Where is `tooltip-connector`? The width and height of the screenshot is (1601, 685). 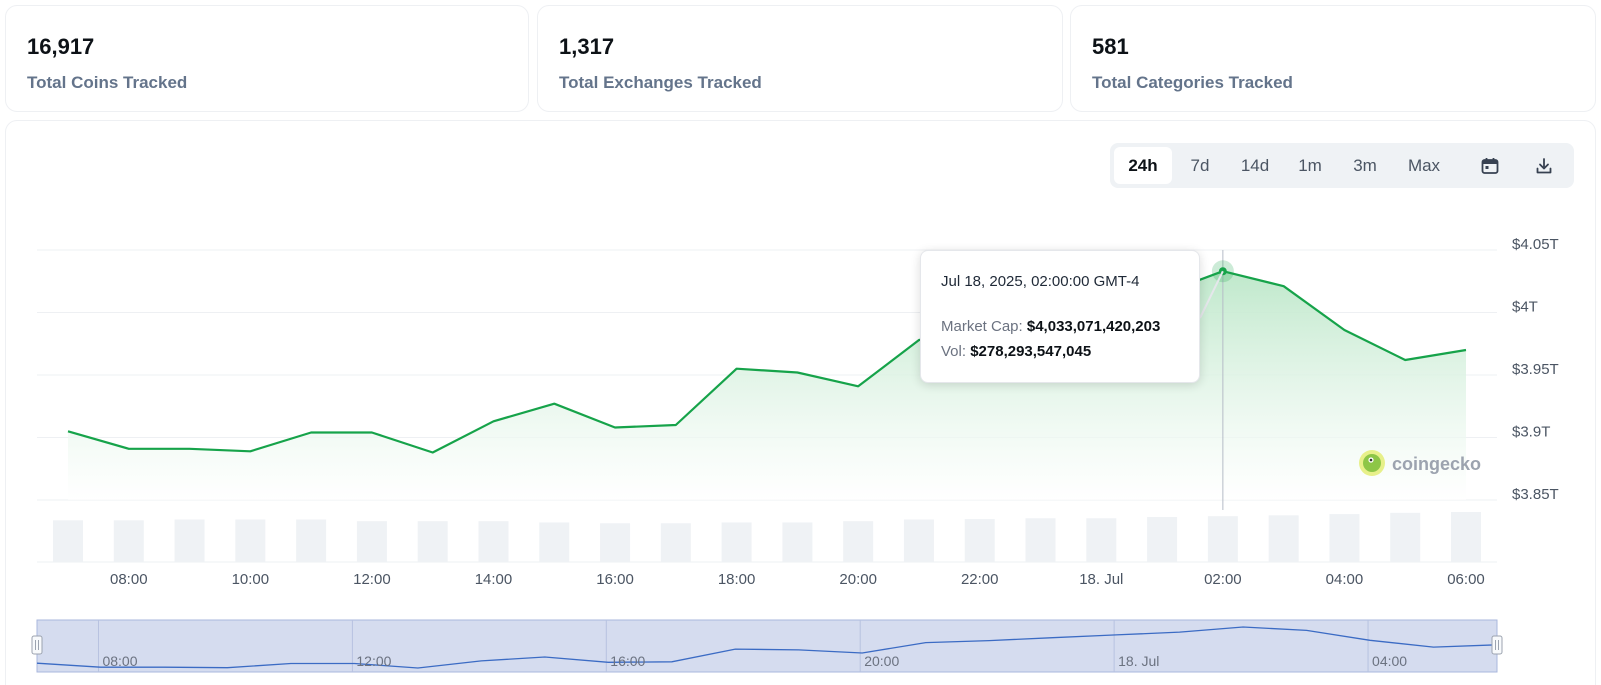 tooltip-connector is located at coordinates (1211, 294).